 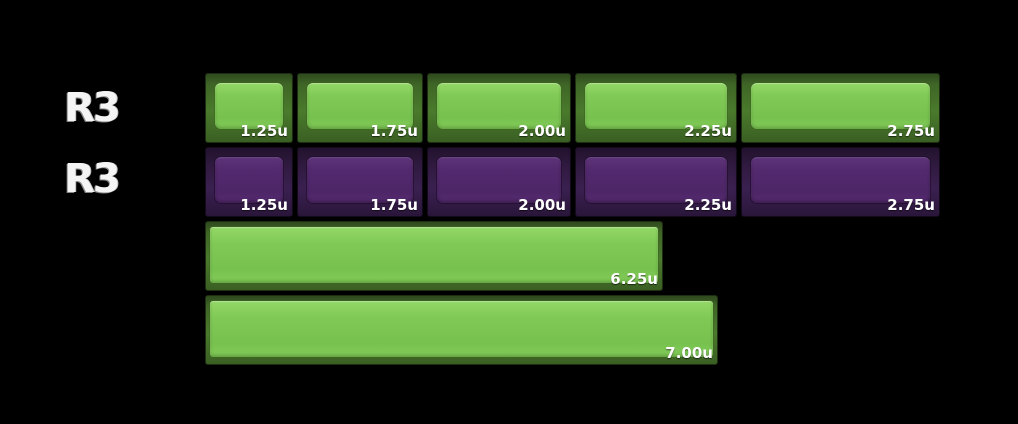 I want to click on keycap-green-2-25u: 2.25u, so click(x=656, y=108).